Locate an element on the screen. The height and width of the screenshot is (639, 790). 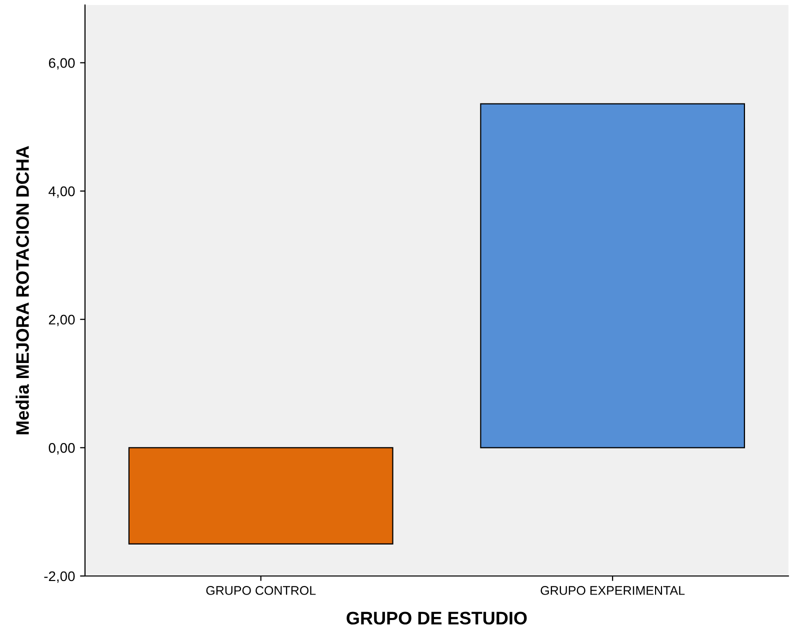
y-tick-label: 4,00 is located at coordinates (61, 192).